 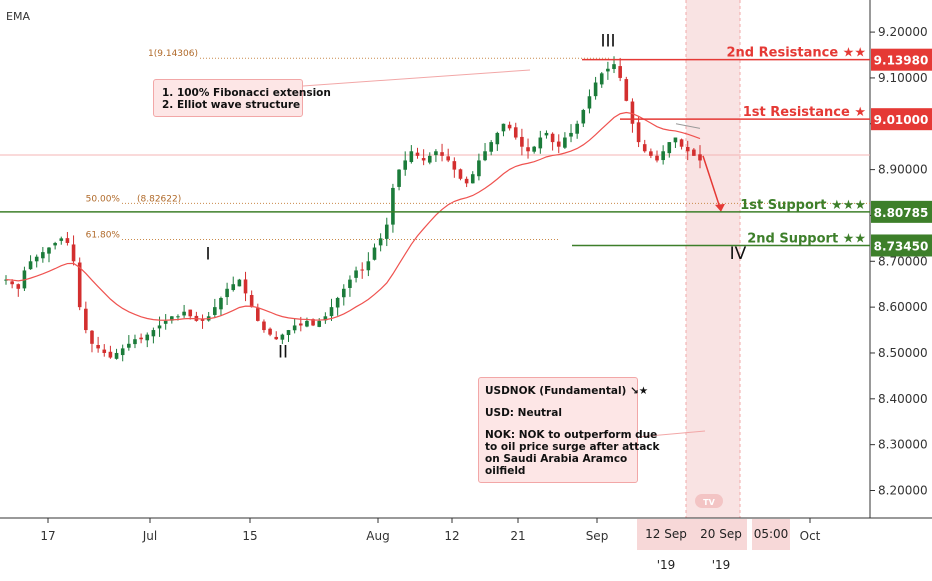 I want to click on tradingview-logo-icon: TV, so click(x=709, y=501).